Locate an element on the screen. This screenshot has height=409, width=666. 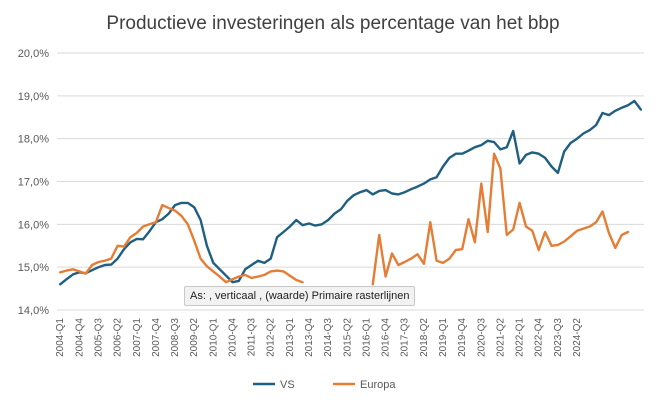
x-tick-label: 2018-Q2 is located at coordinates (424, 337).